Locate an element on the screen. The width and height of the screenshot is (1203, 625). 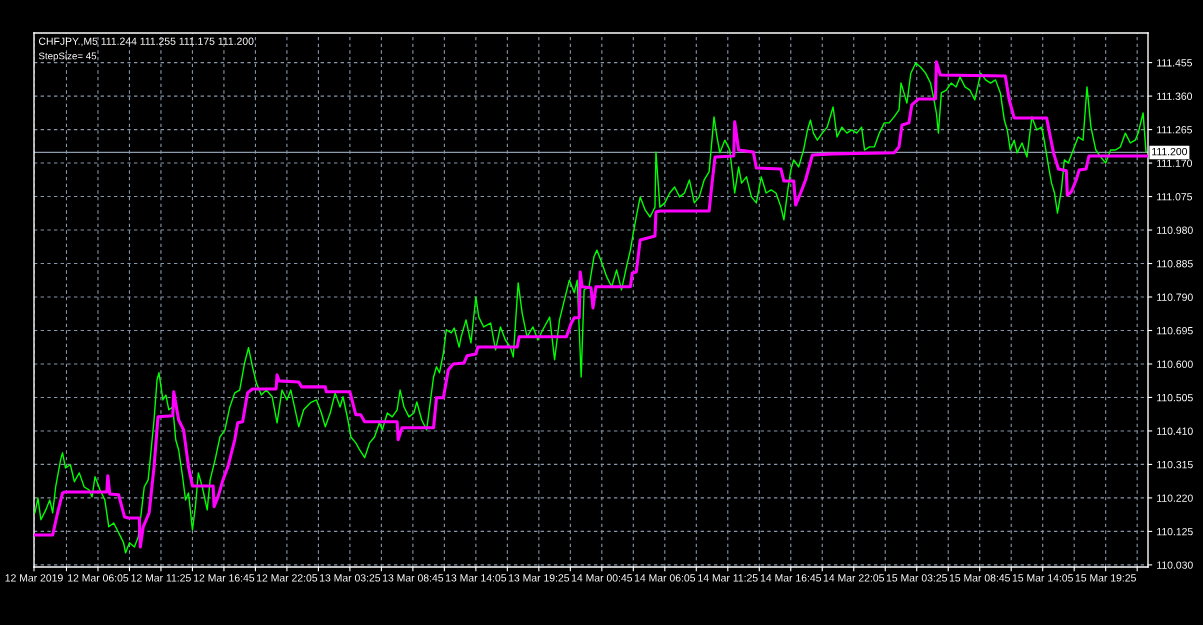
x-tick-label: 15 Mar 19:25 is located at coordinates (1105, 578).